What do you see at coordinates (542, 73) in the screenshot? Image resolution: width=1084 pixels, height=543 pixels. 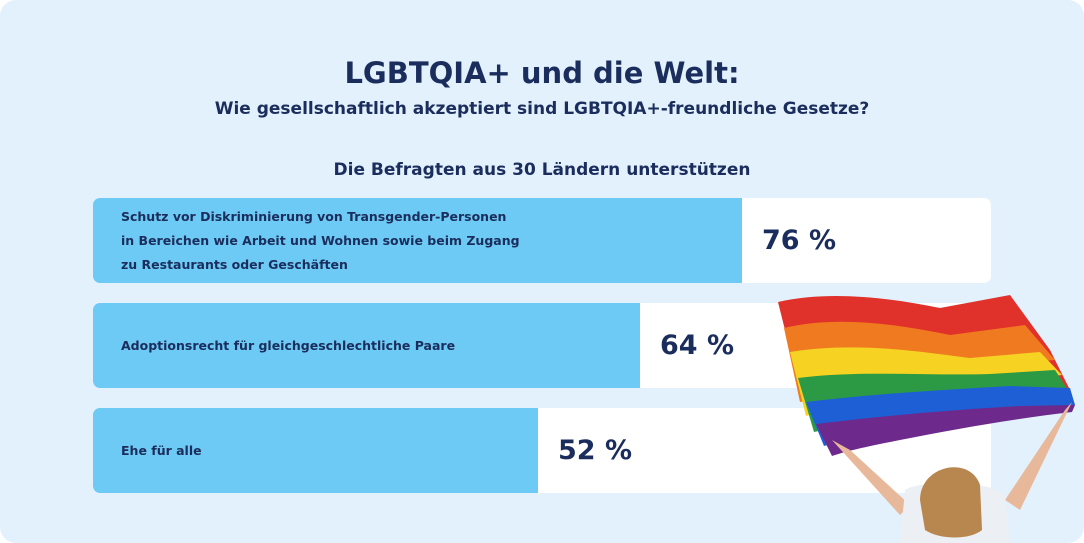 I see `chart-title: LGBTQIA+ und die Welt:` at bounding box center [542, 73].